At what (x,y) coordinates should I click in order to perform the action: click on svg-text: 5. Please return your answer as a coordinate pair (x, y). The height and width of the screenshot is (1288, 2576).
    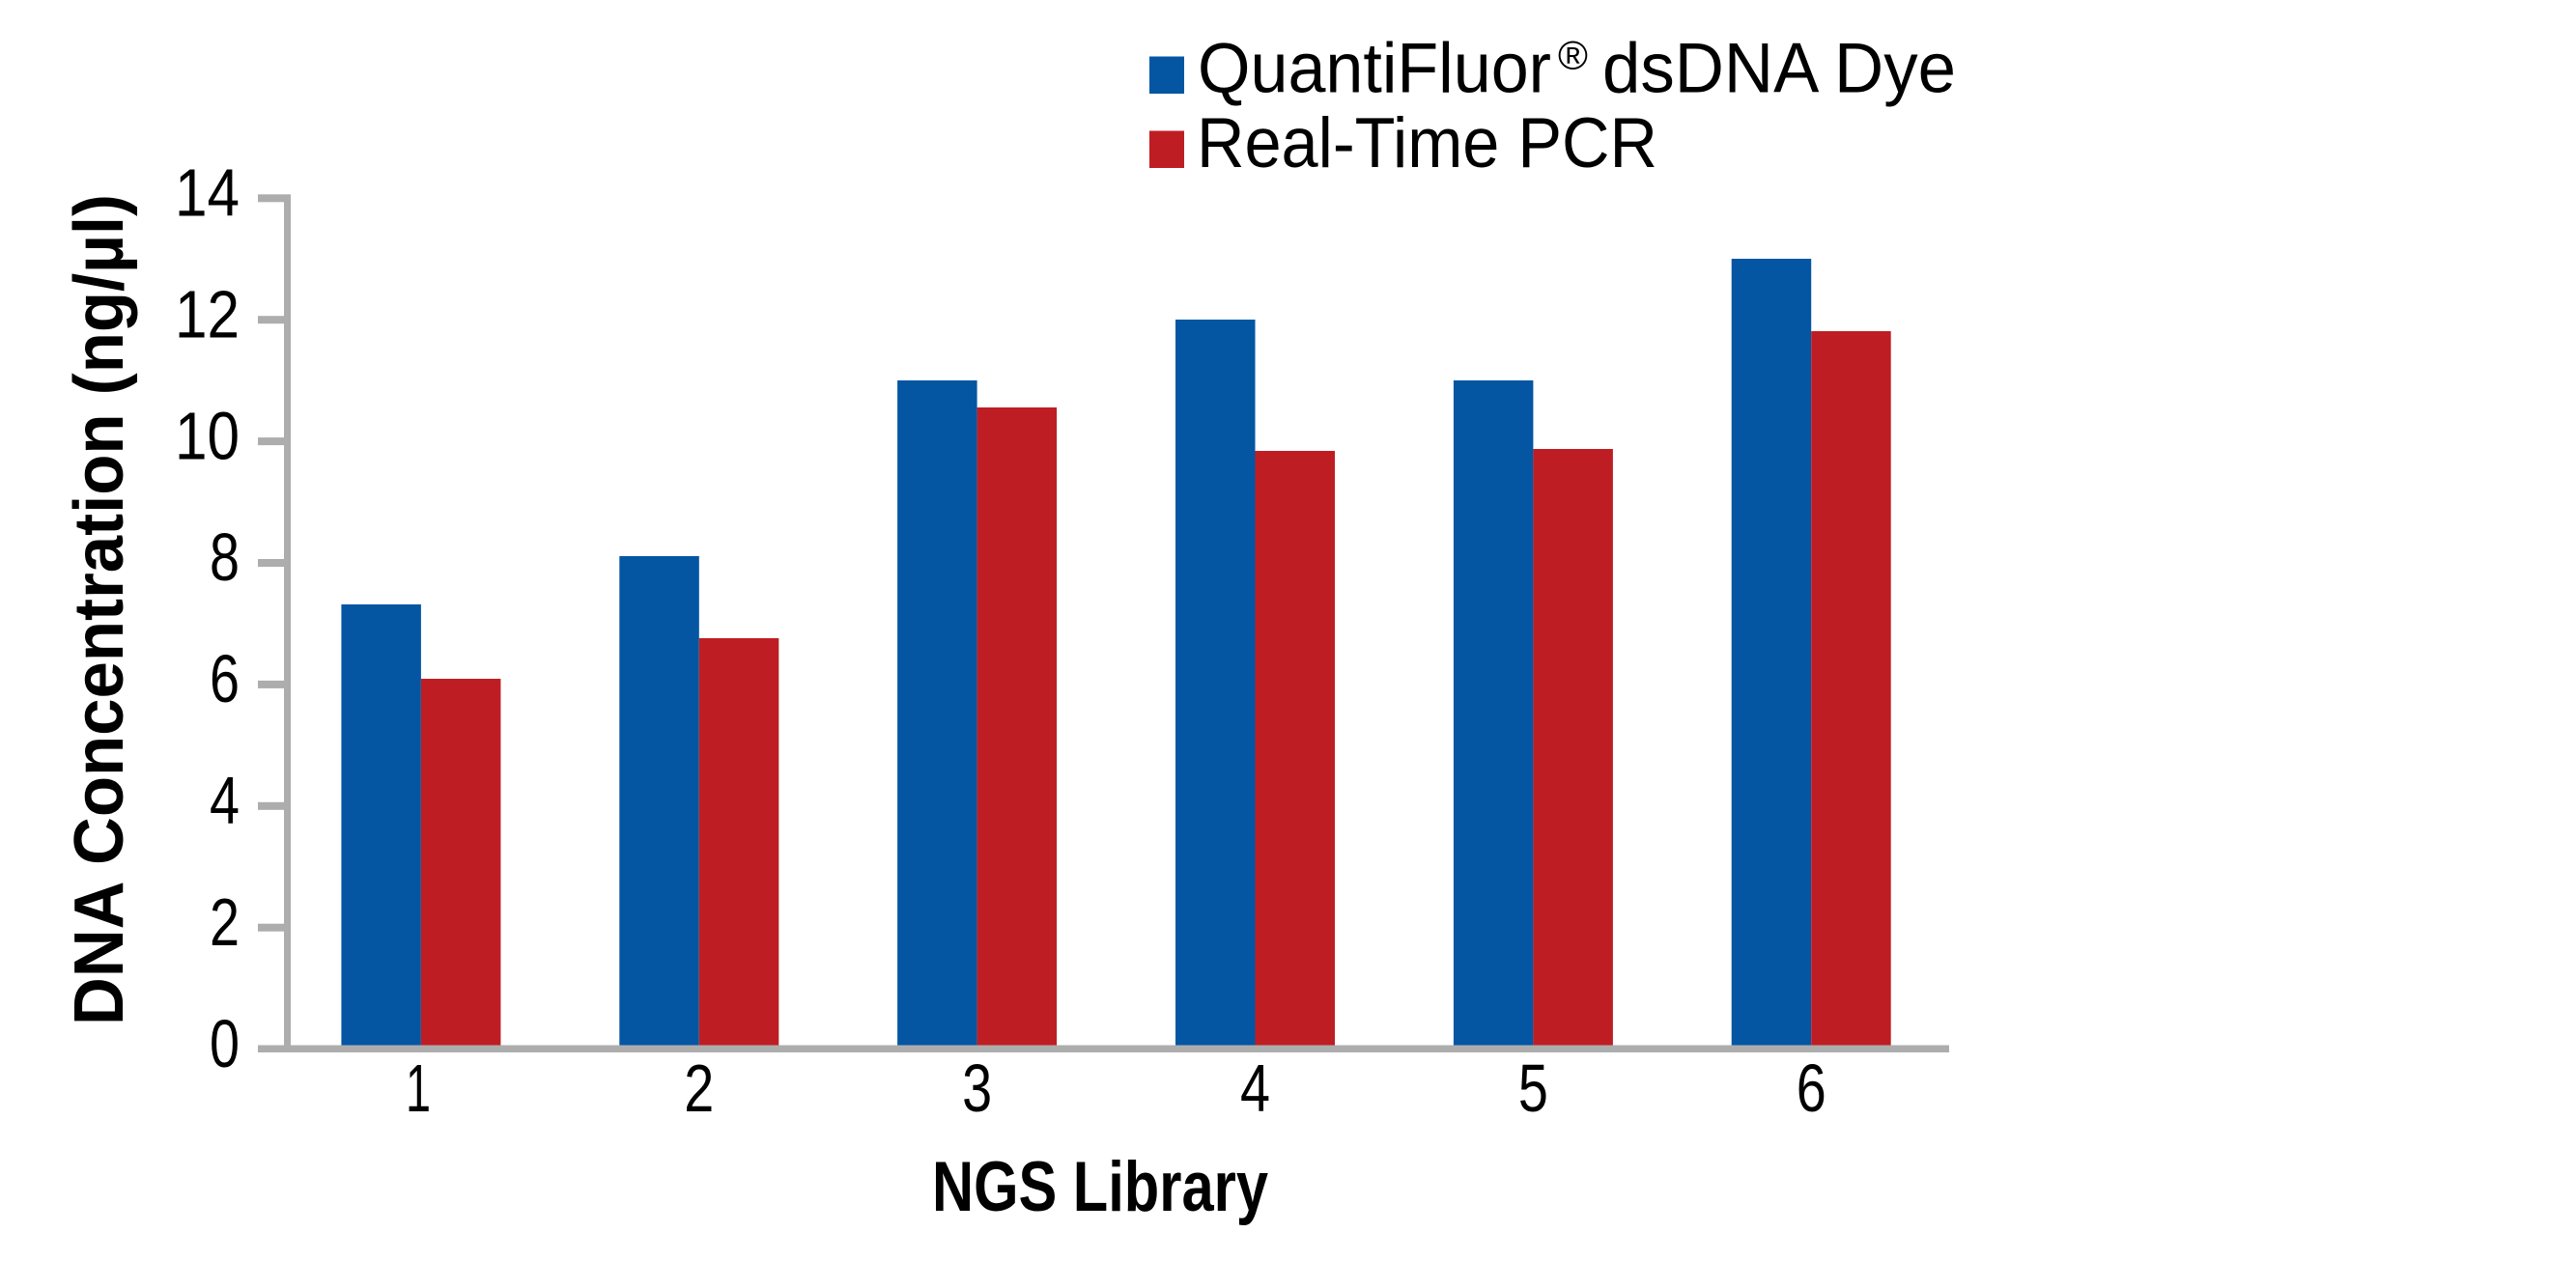
    Looking at the image, I should click on (1533, 1088).